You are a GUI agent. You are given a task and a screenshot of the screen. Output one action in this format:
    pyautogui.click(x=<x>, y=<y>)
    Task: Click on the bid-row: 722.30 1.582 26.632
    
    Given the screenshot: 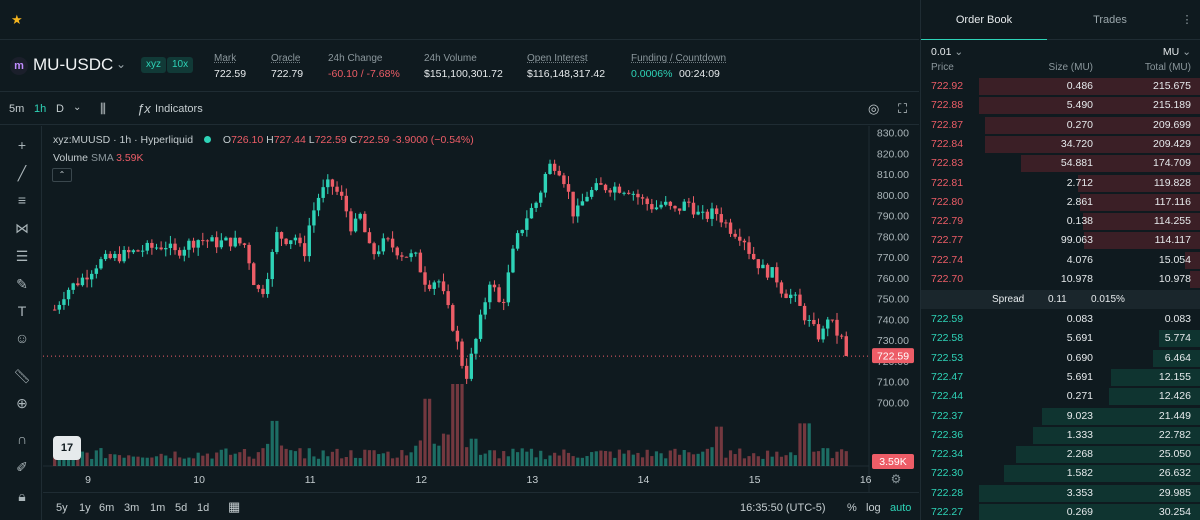 What is the action you would take?
    pyautogui.click(x=1060, y=473)
    